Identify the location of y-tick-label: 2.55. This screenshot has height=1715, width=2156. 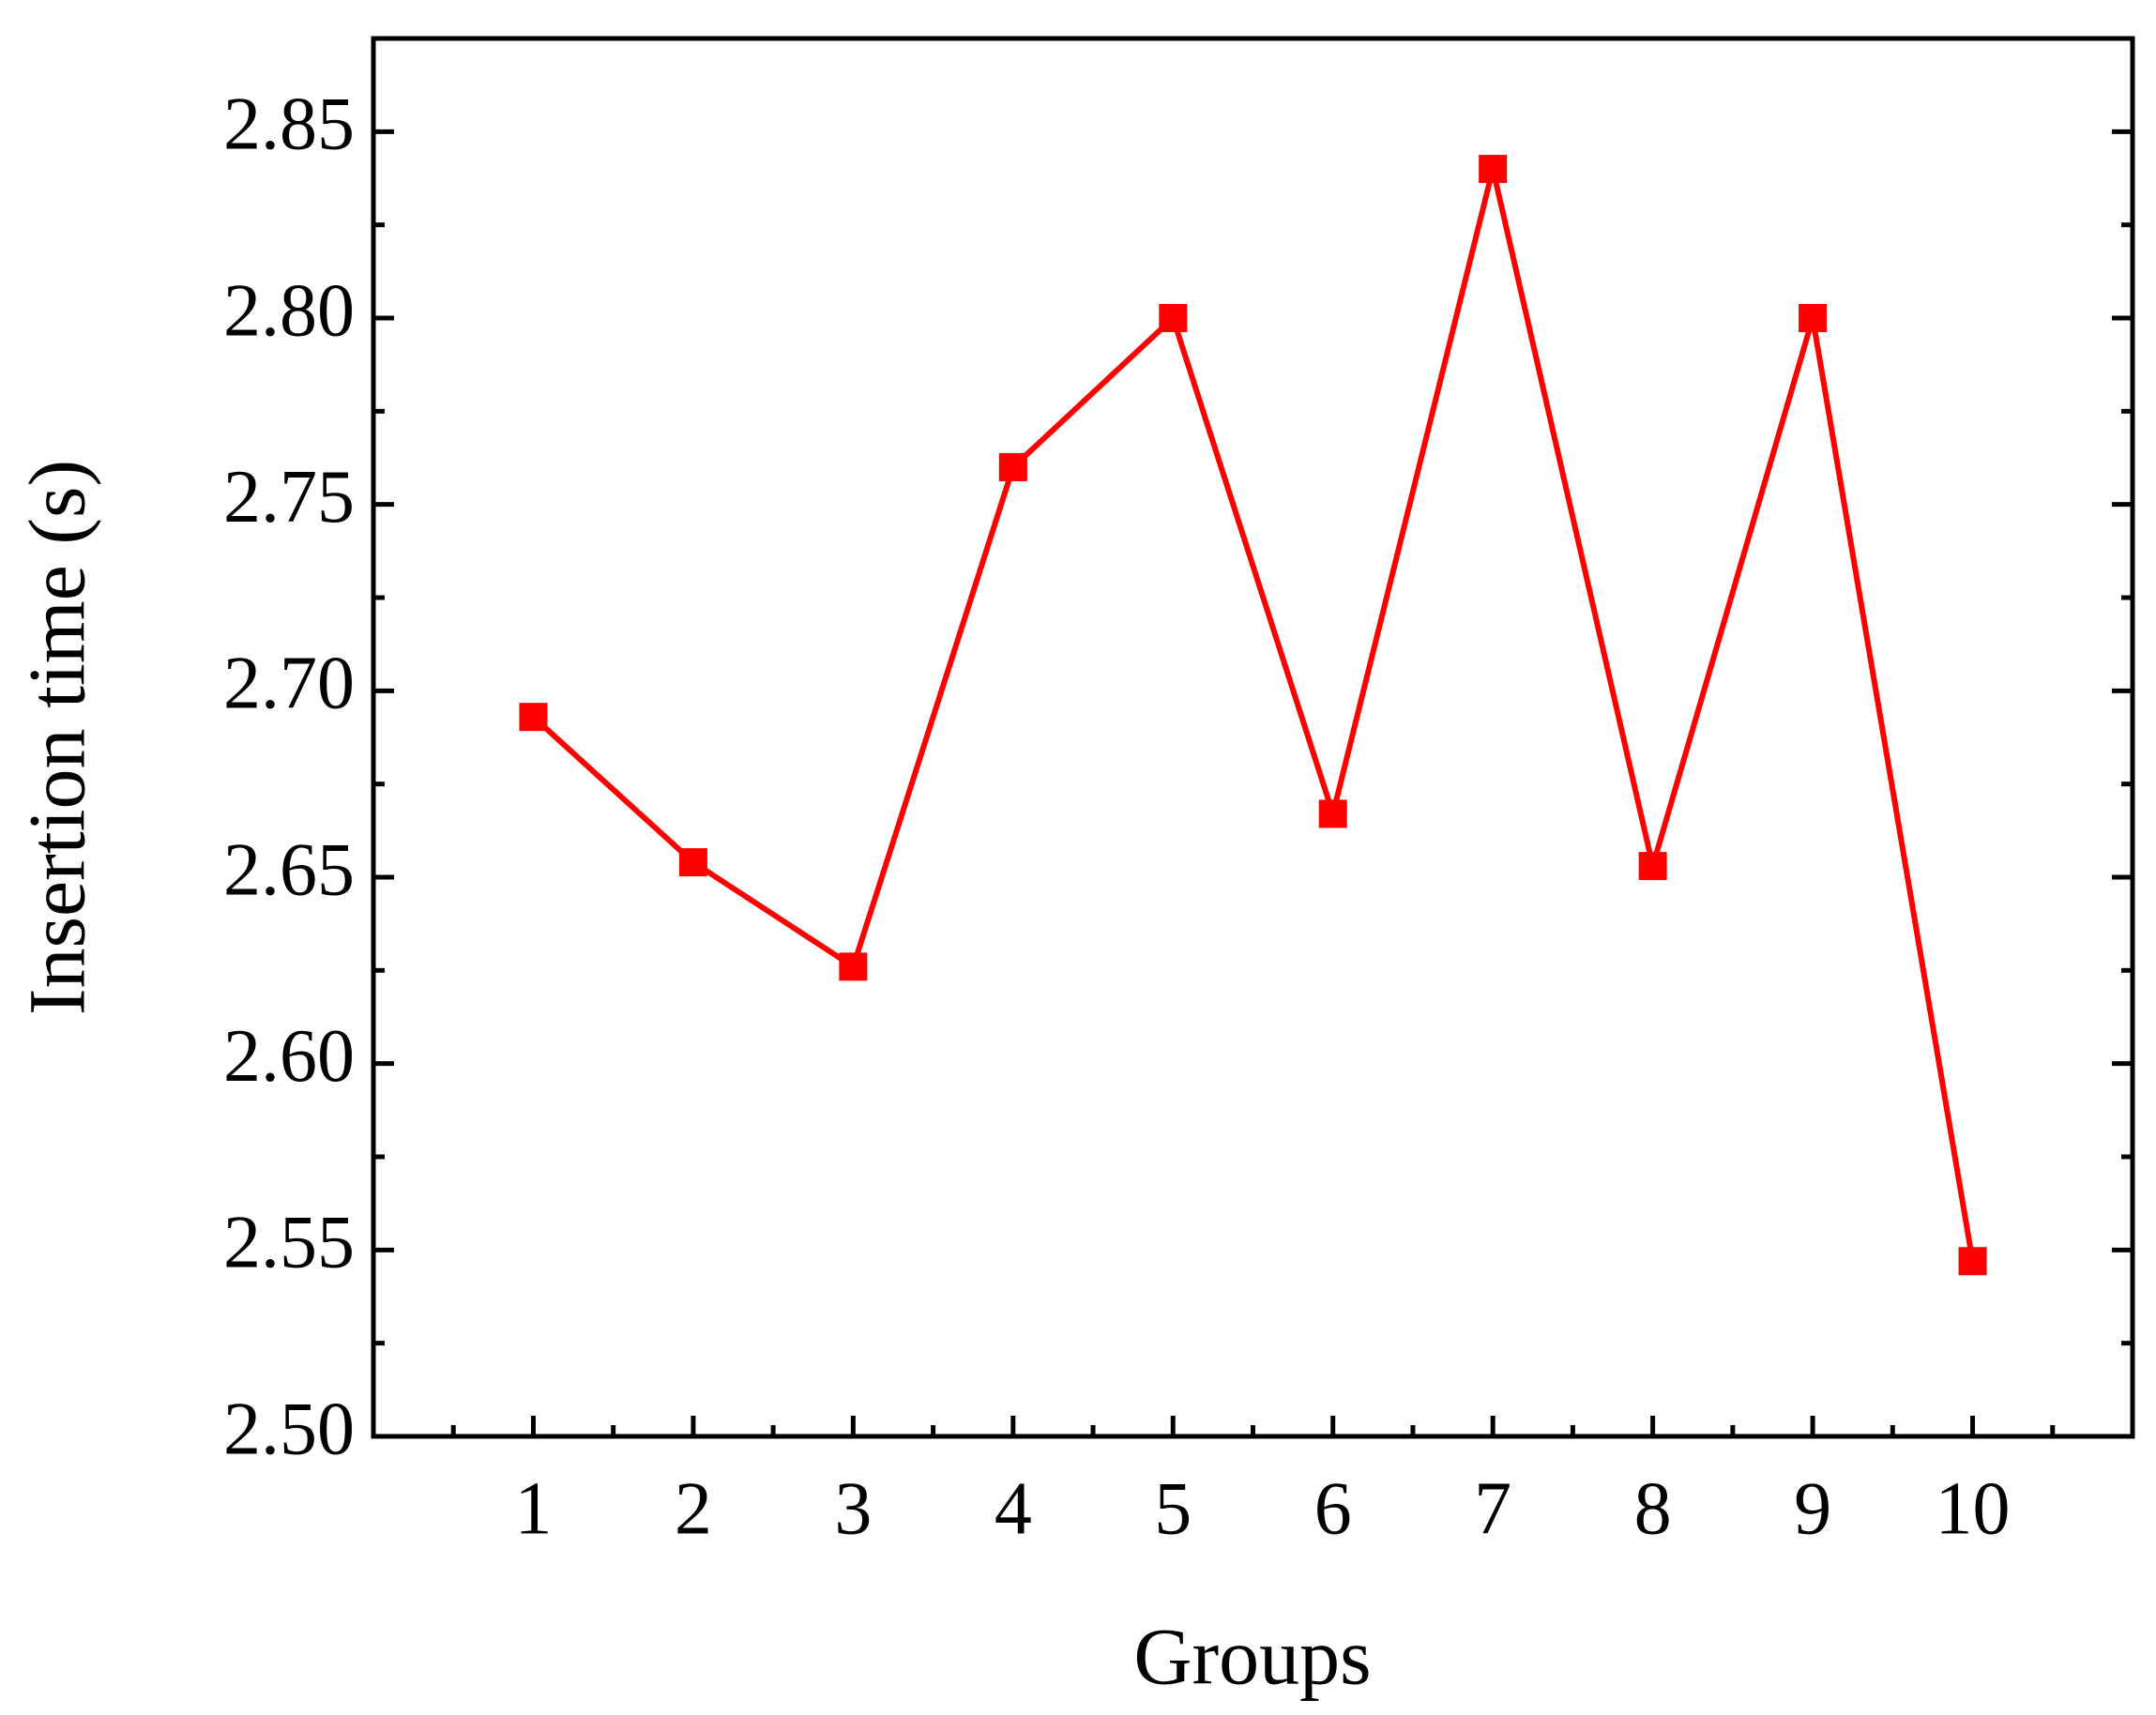
(289, 1243).